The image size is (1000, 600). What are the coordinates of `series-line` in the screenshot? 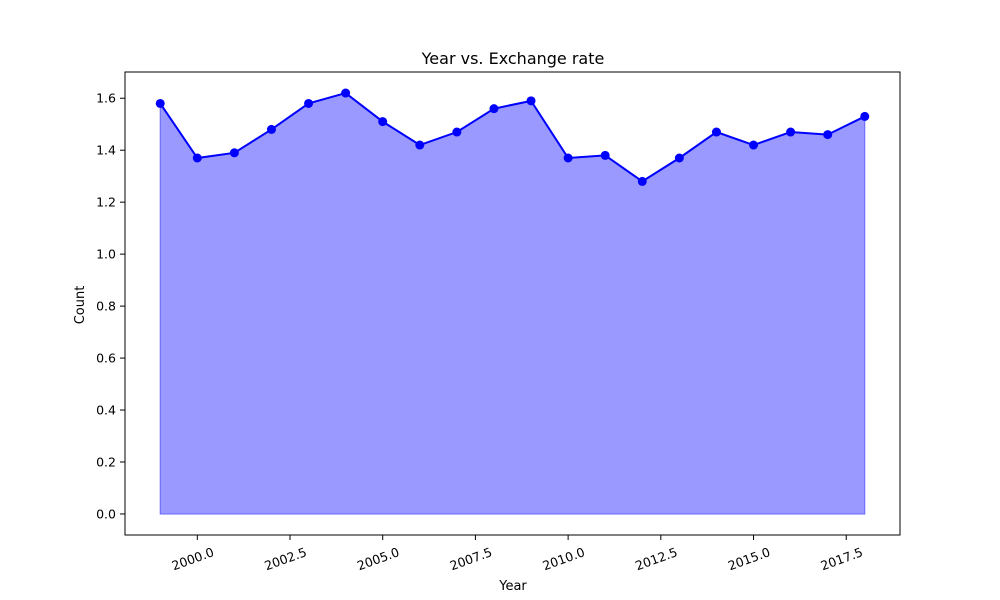 It's located at (512, 137).